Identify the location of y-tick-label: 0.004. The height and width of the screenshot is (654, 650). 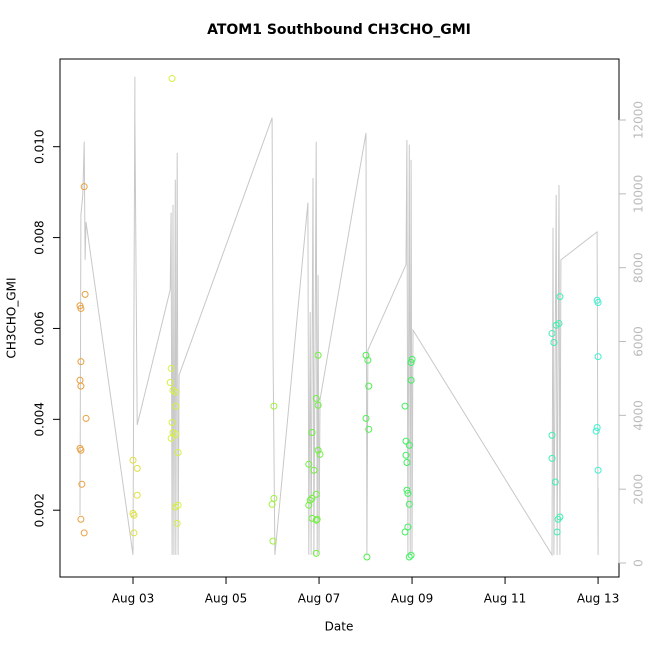
(40, 419).